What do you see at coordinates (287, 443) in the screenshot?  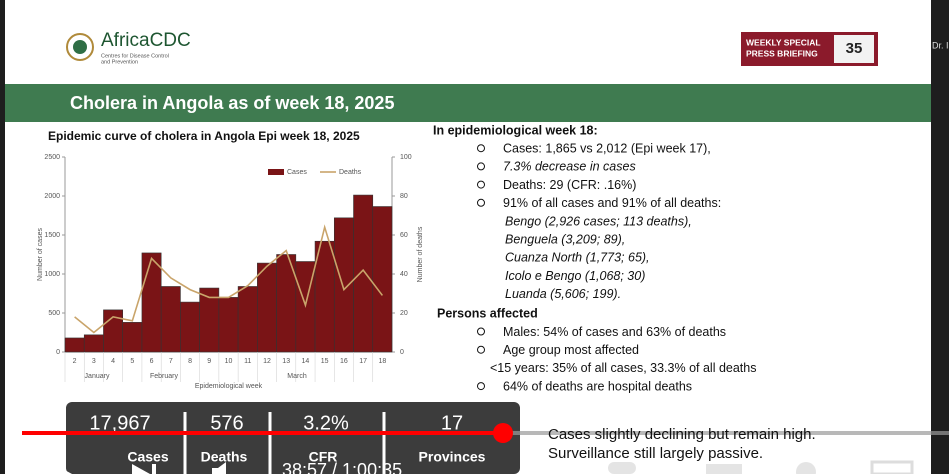 I see `stats: 17,967 Cases 576 Deaths 3.2% CFR 17 Provinces` at bounding box center [287, 443].